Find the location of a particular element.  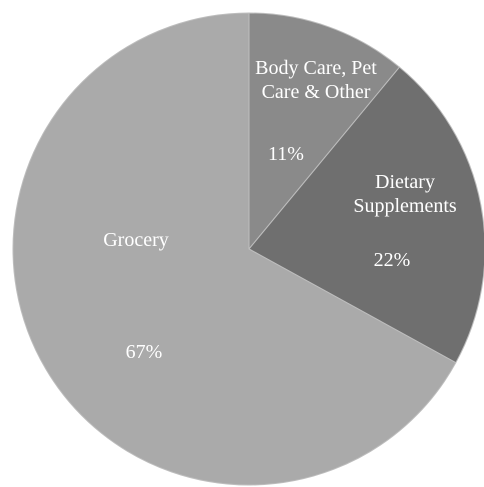

slice-value-label-body-care-pet-care-other: 11% is located at coordinates (286, 154).